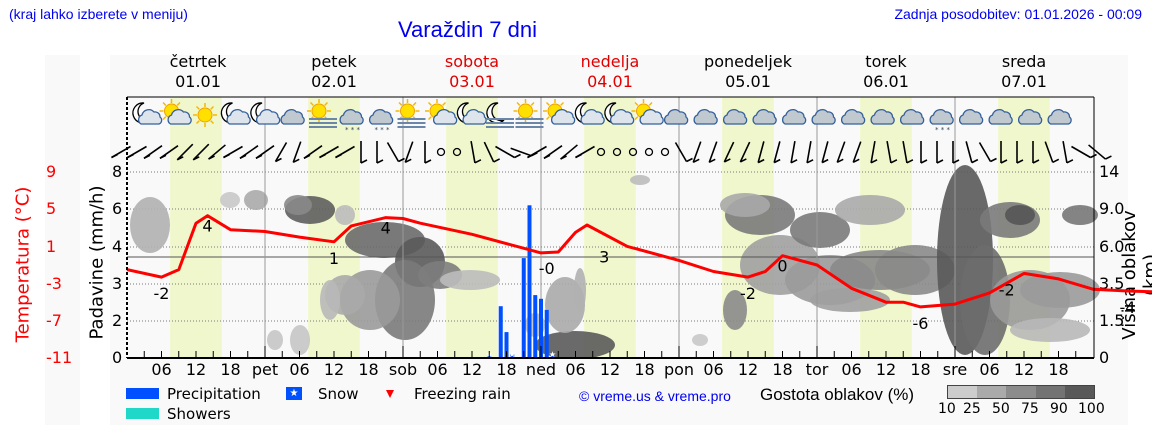  Describe the element at coordinates (1109, 171) in the screenshot. I see `cloud-height-tick: 14` at that location.